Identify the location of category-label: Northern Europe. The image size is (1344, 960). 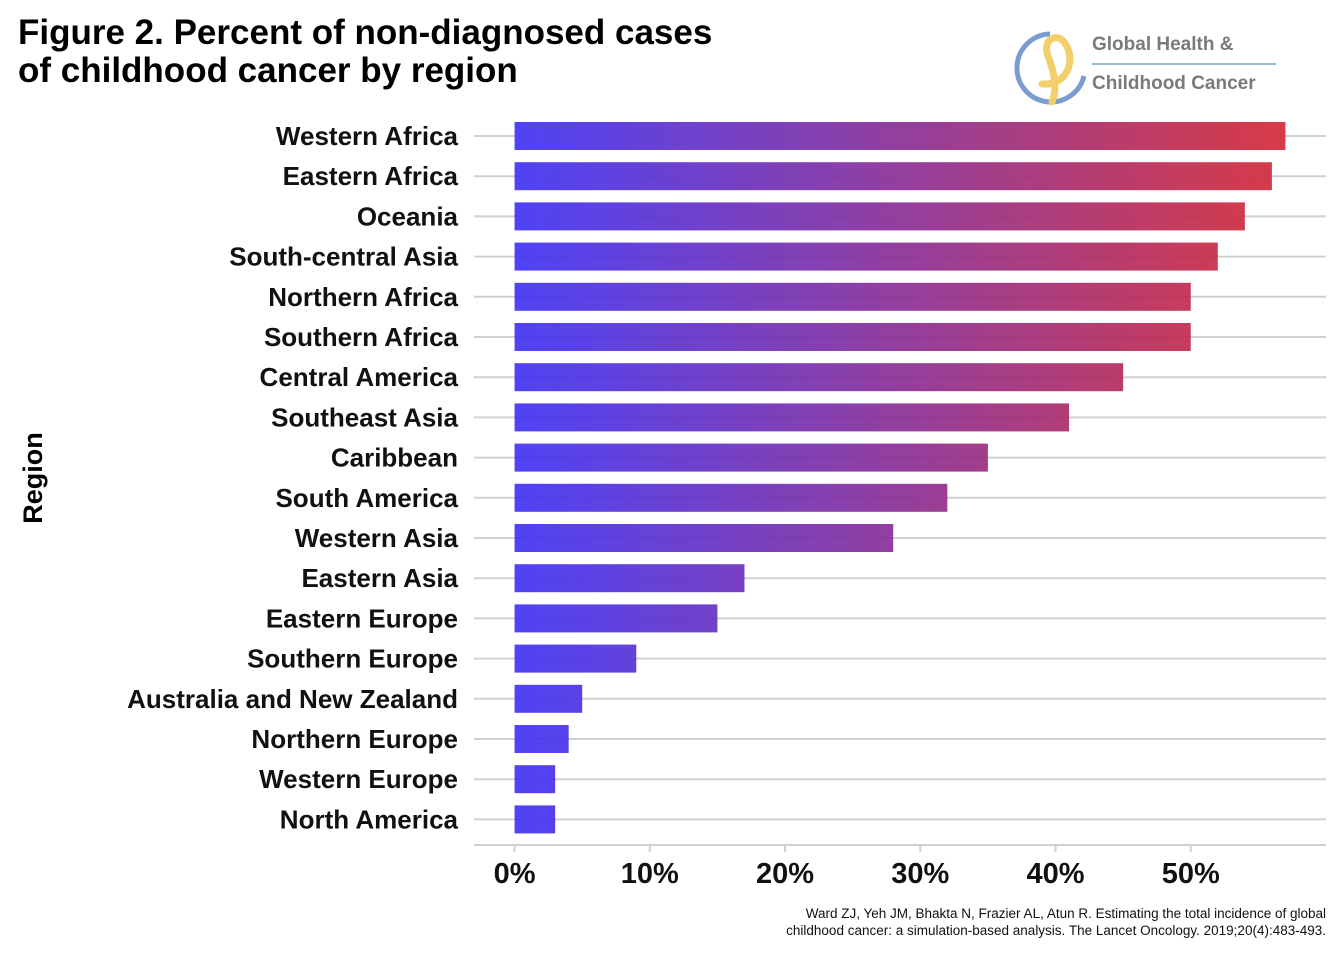
(354, 739).